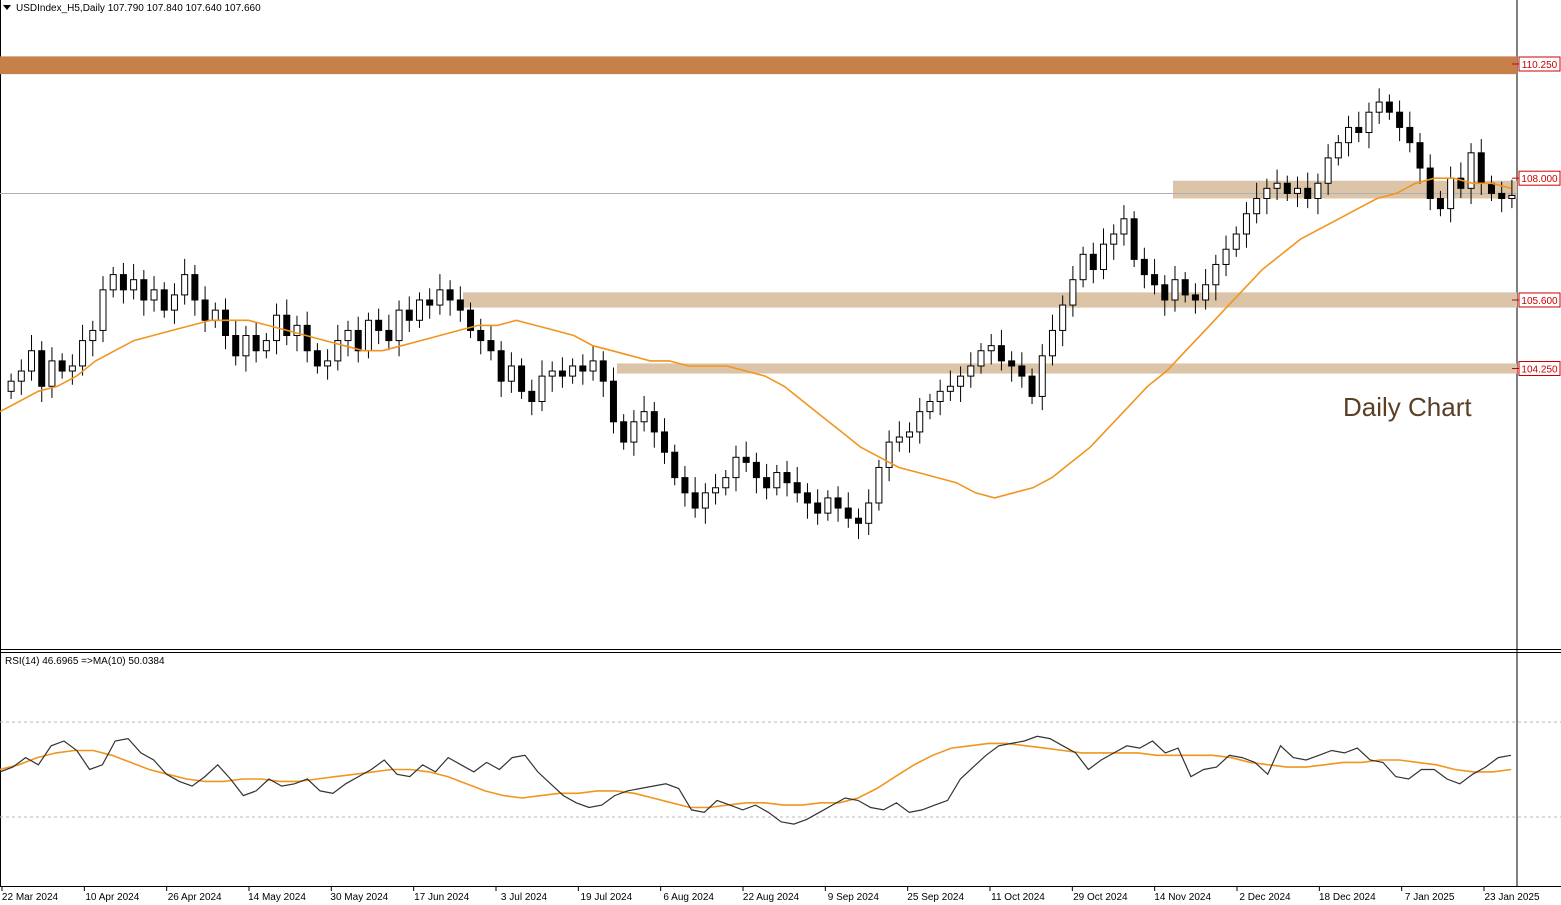  Describe the element at coordinates (1539, 370) in the screenshot. I see `price-label-text: 104.250` at that location.